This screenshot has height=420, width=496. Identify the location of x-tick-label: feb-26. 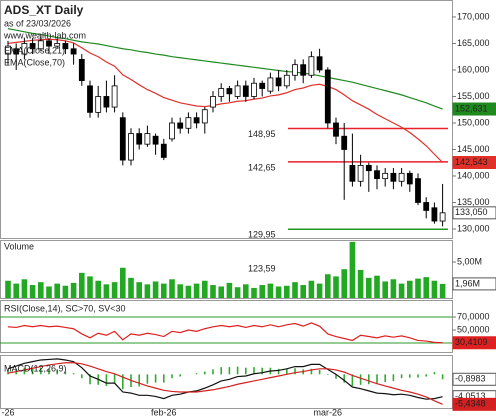
(164, 412).